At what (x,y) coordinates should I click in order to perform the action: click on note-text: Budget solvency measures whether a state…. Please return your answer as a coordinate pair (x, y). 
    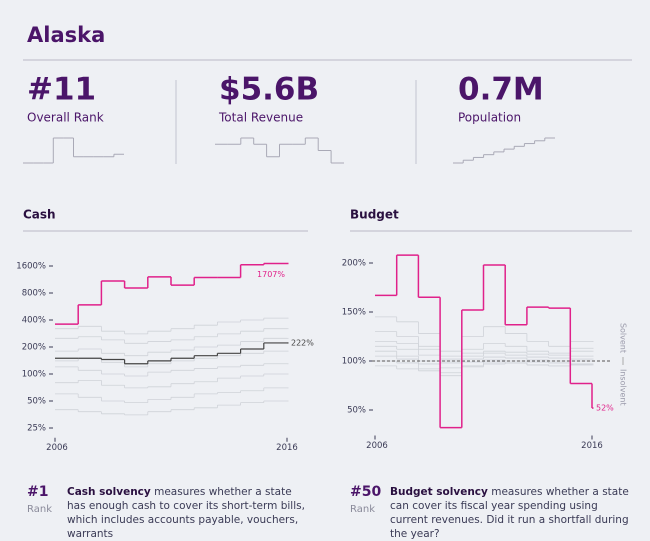
    Looking at the image, I should click on (512, 513).